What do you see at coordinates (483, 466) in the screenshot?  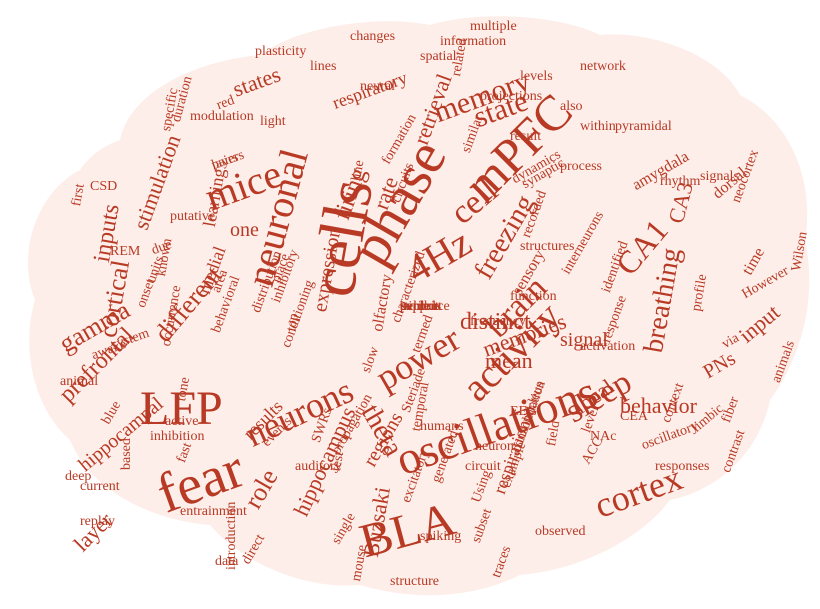 I see `word-cloud-term: circuit` at bounding box center [483, 466].